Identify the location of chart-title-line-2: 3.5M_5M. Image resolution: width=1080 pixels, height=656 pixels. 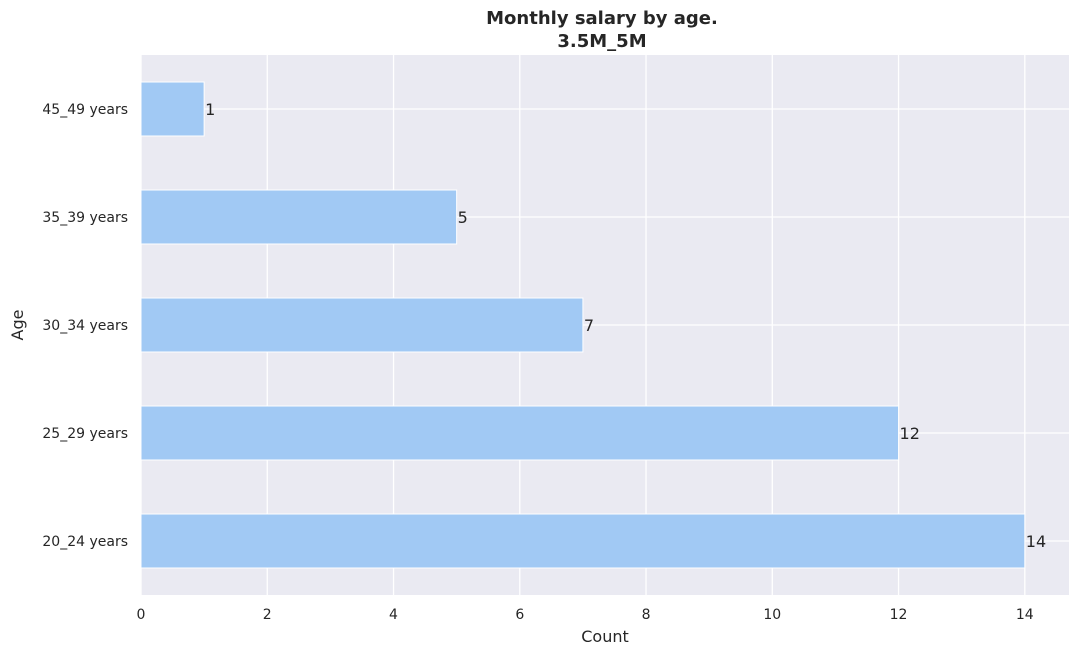
(601, 41).